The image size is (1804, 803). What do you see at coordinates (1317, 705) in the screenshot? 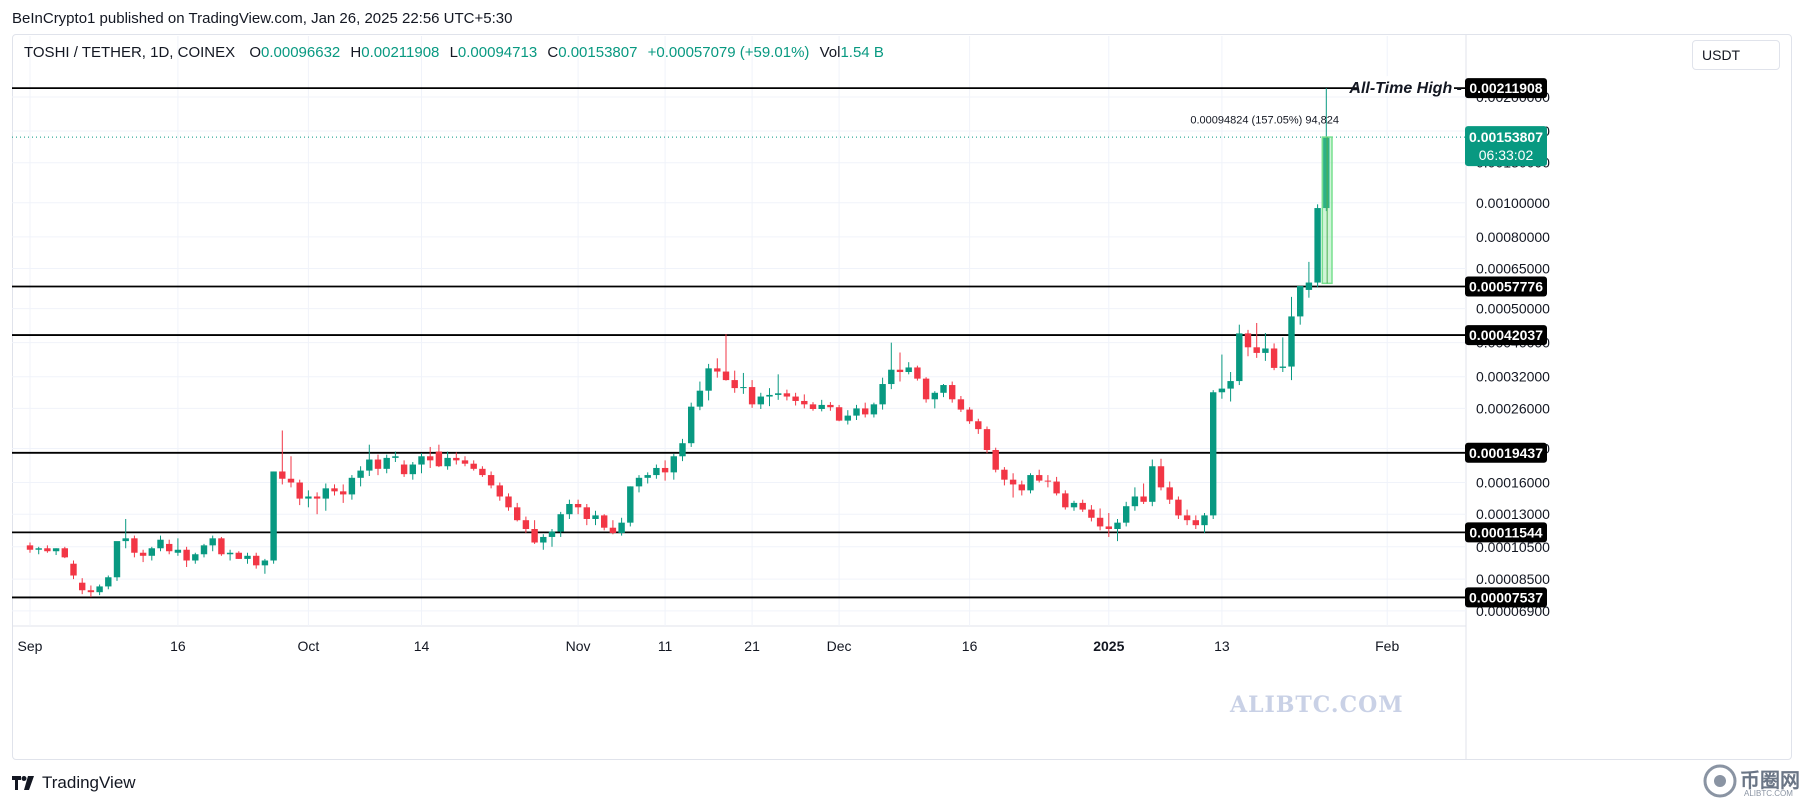
I see `watermark-text: ALIBTC.COM` at bounding box center [1317, 705].